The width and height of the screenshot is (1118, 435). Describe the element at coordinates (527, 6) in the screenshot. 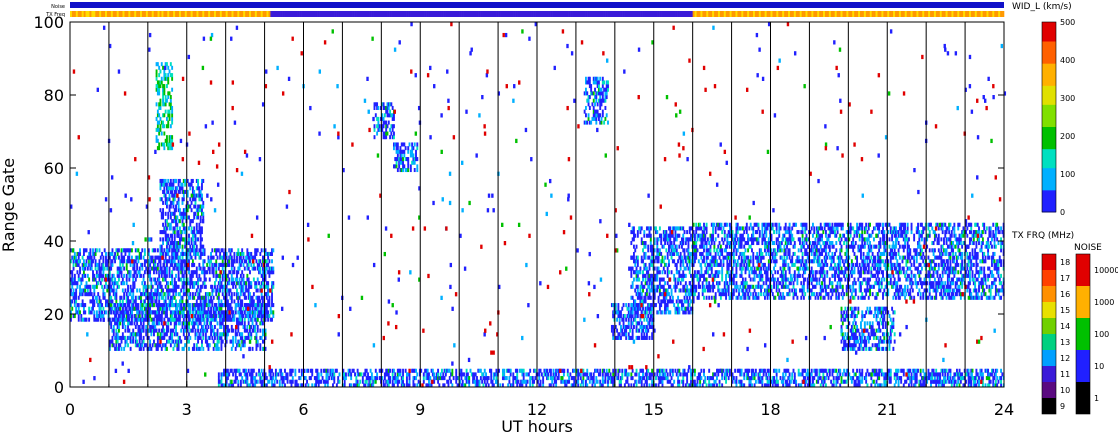

I see `noise-strip-row: Noise` at that location.